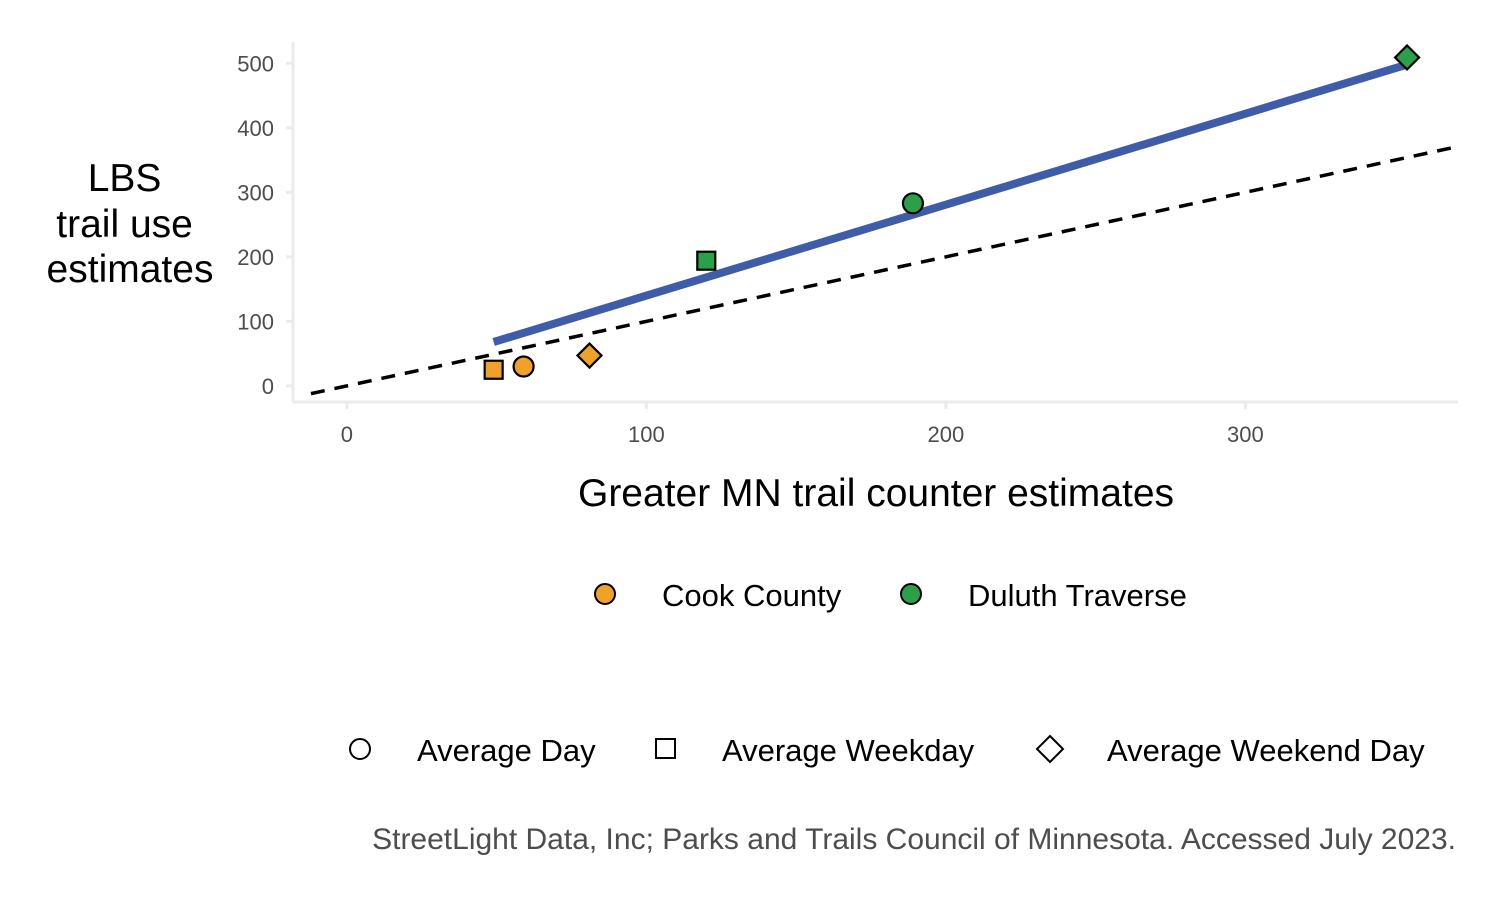 Image resolution: width=1500 pixels, height=899 pixels. What do you see at coordinates (605, 594) in the screenshot?
I see `legend-swatch-cook-county` at bounding box center [605, 594].